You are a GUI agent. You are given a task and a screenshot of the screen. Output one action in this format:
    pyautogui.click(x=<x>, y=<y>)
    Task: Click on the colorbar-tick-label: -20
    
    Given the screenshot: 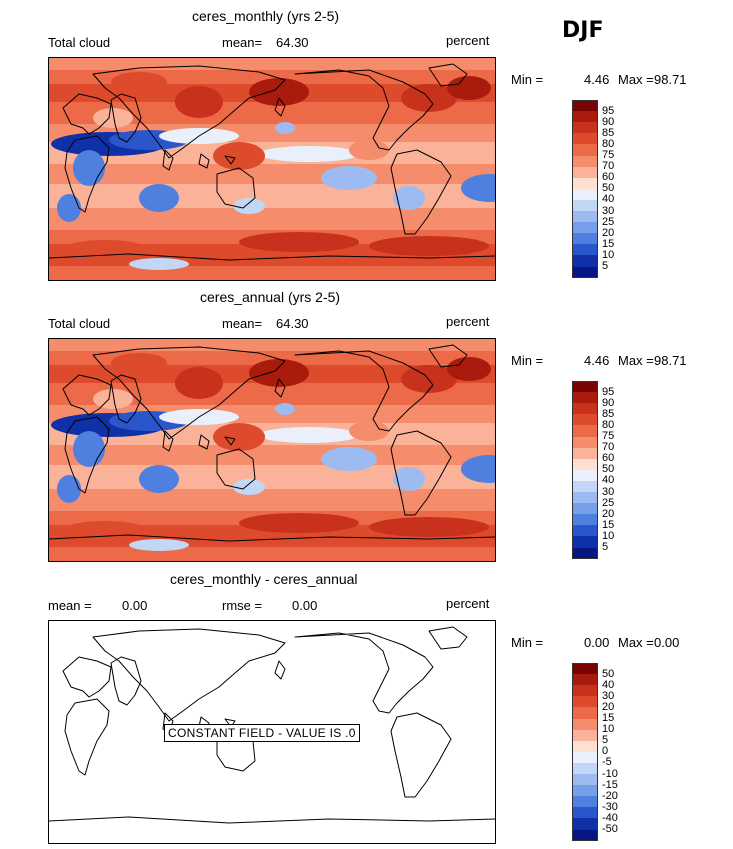 What is the action you would take?
    pyautogui.click(x=610, y=795)
    